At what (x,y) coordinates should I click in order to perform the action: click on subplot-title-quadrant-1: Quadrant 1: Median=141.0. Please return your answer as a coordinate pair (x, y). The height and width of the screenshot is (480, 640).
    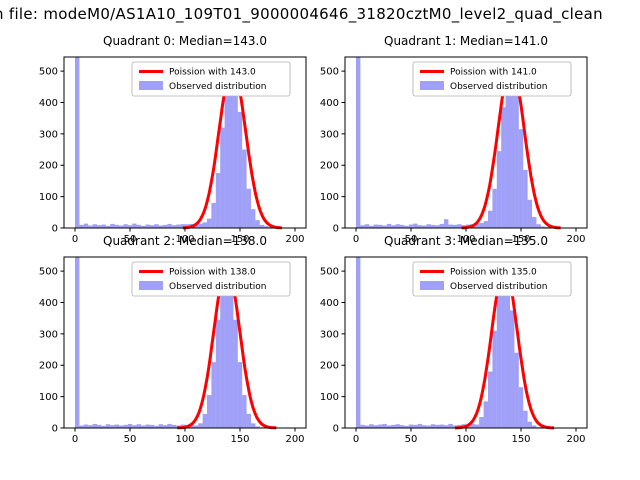
    Looking at the image, I should click on (466, 41).